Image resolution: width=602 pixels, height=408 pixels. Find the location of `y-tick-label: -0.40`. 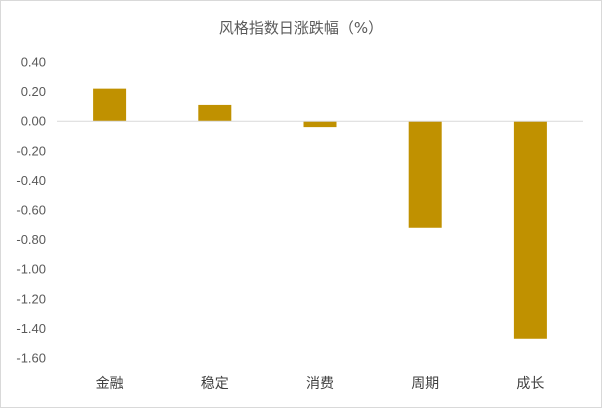

y-tick-label: -0.40 is located at coordinates (31, 180).